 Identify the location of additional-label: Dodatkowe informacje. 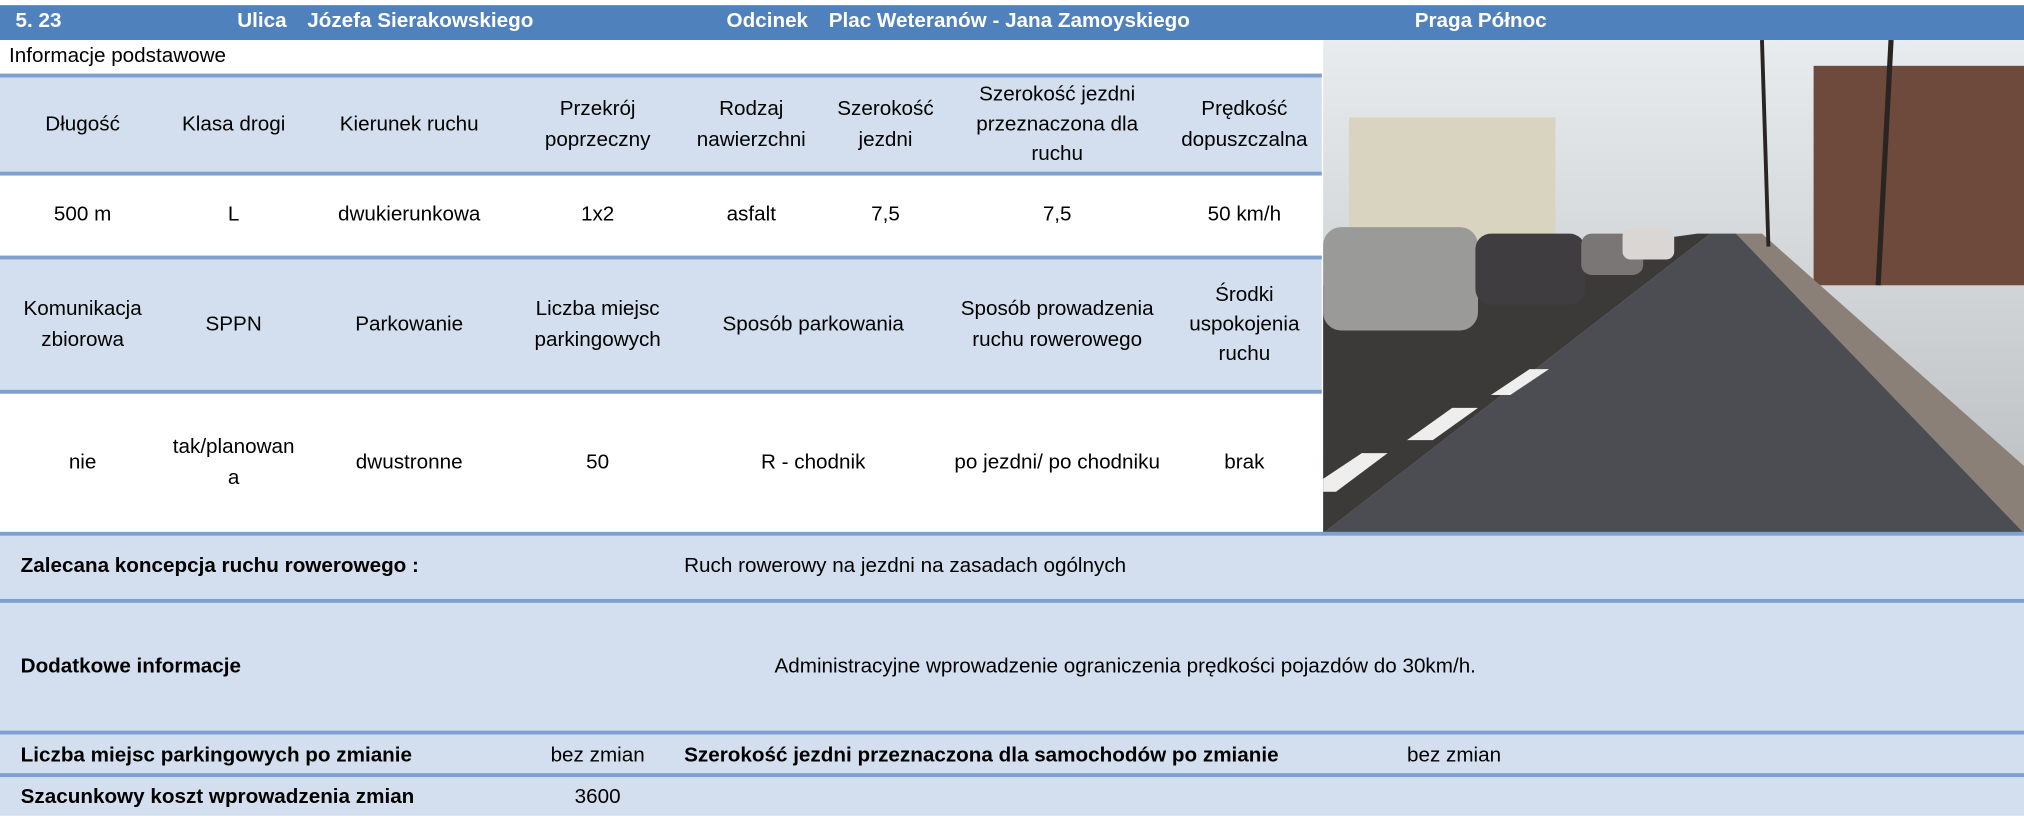
(131, 666).